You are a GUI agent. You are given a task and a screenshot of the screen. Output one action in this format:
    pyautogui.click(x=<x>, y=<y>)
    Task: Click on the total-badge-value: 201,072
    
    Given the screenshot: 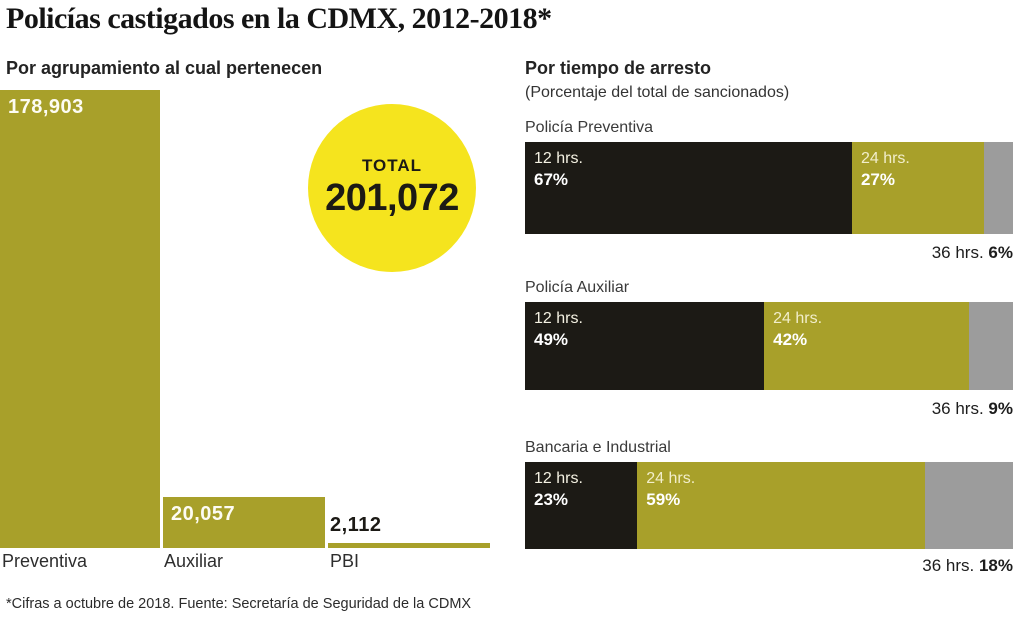 What is the action you would take?
    pyautogui.click(x=392, y=198)
    